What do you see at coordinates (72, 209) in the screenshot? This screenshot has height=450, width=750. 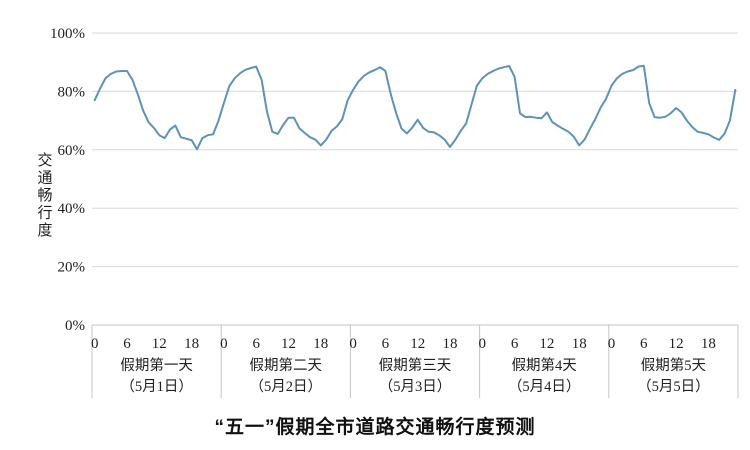 I see `y-tick-label: 40%` at bounding box center [72, 209].